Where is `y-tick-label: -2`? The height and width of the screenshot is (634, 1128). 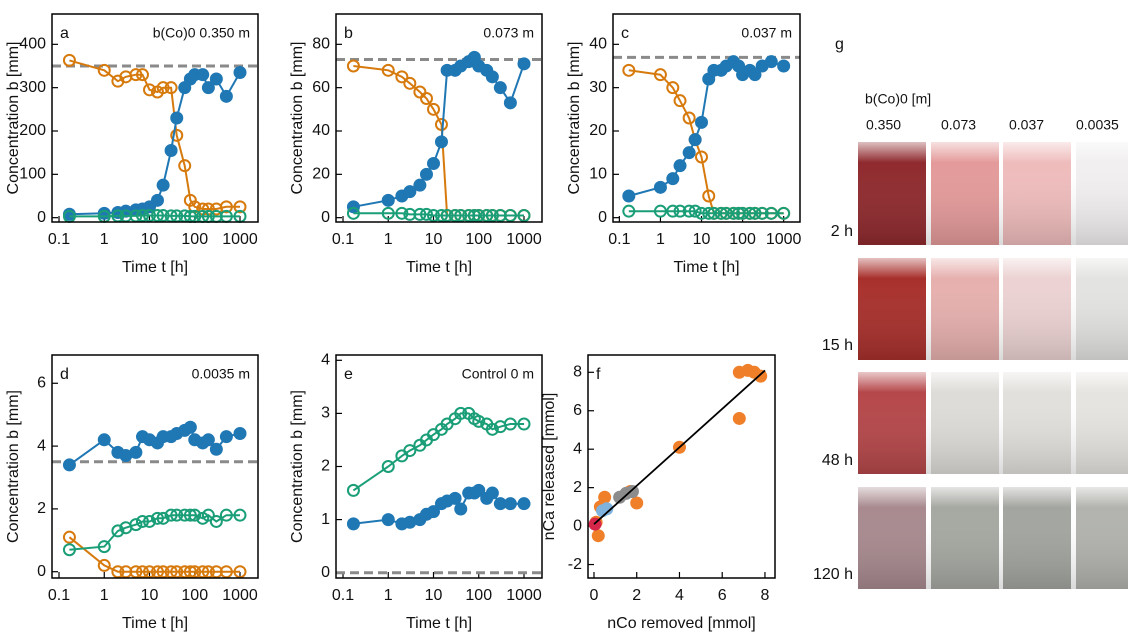 y-tick-label: -2 is located at coordinates (575, 564).